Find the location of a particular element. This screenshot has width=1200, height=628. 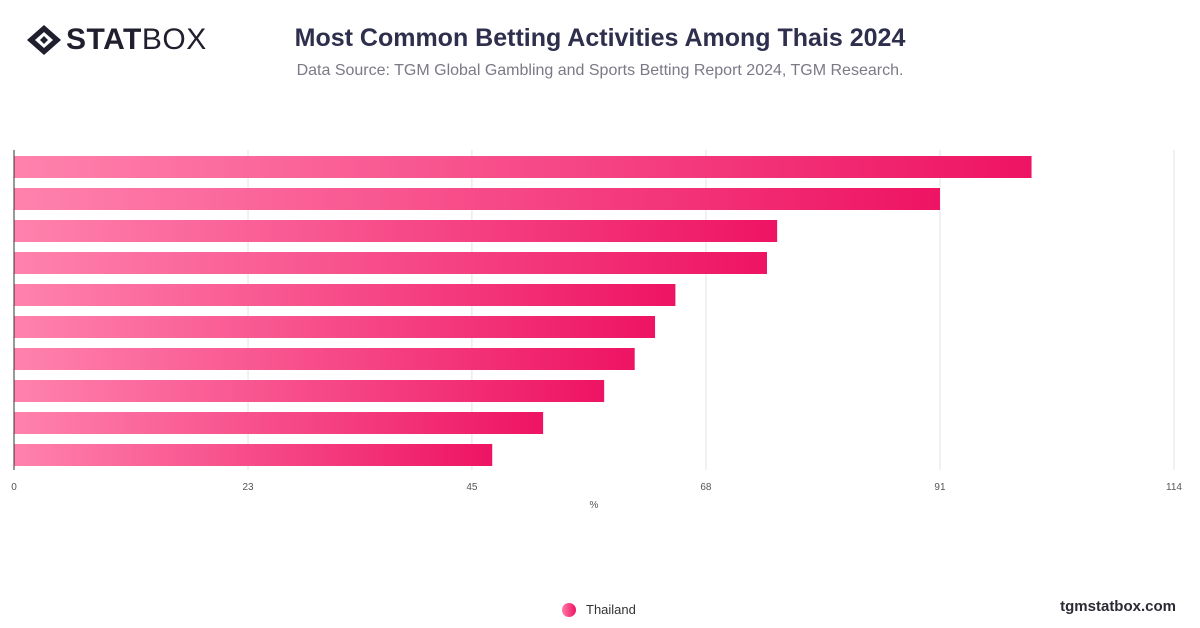

site-url: tgmstatbox.com is located at coordinates (1118, 606).